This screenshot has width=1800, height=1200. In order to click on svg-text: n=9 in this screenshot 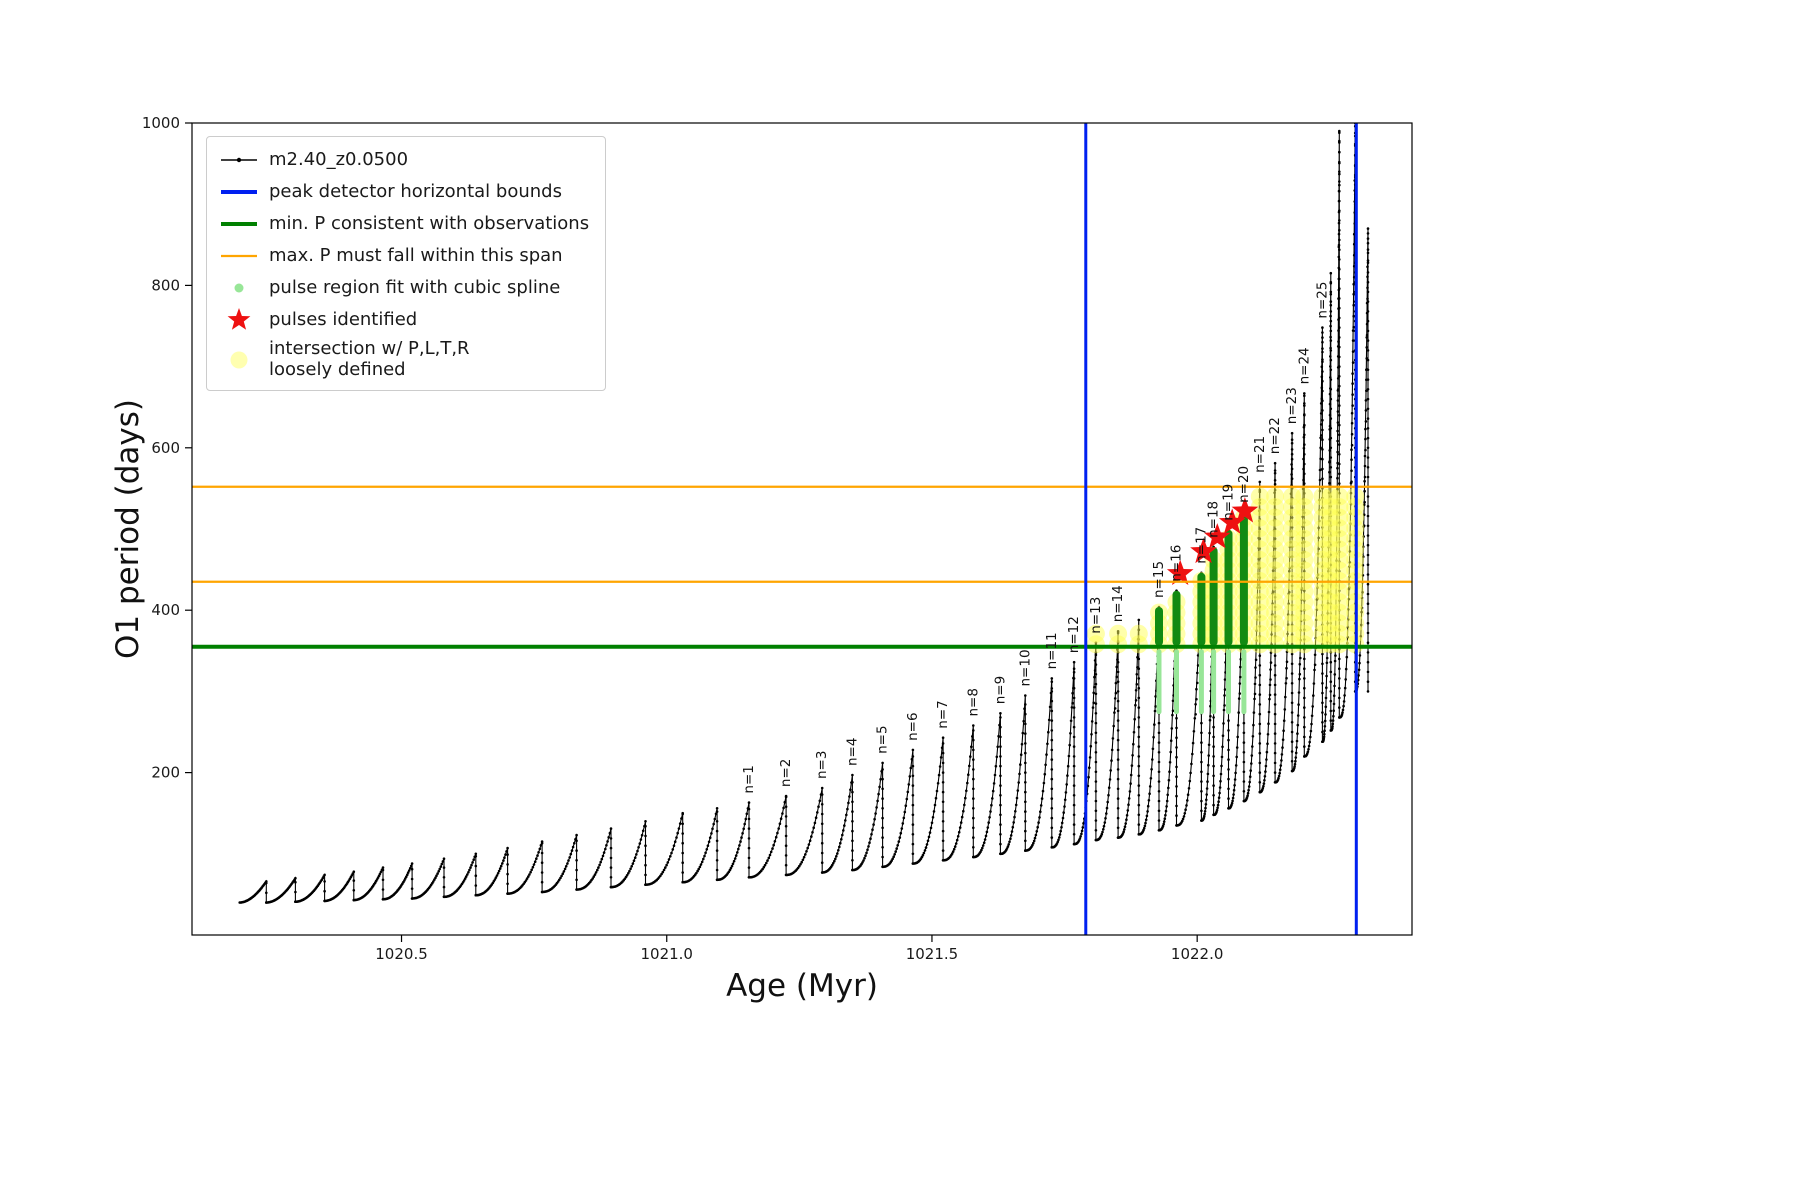, I will do `click(1000, 690)`.